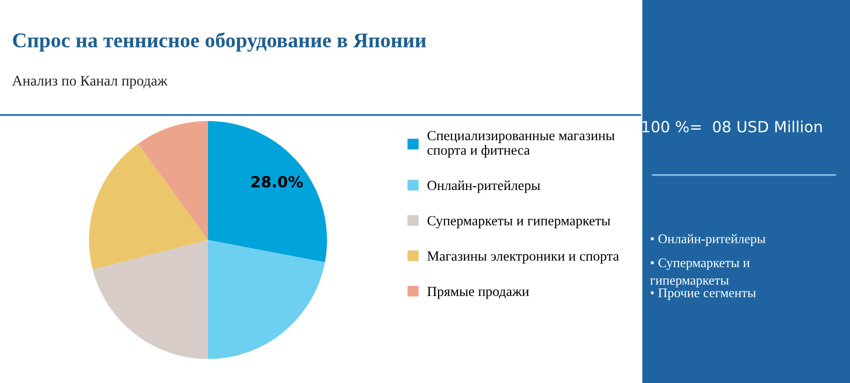 The height and width of the screenshot is (383, 850). What do you see at coordinates (277, 182) in the screenshot?
I see `data-label: 28.0%` at bounding box center [277, 182].